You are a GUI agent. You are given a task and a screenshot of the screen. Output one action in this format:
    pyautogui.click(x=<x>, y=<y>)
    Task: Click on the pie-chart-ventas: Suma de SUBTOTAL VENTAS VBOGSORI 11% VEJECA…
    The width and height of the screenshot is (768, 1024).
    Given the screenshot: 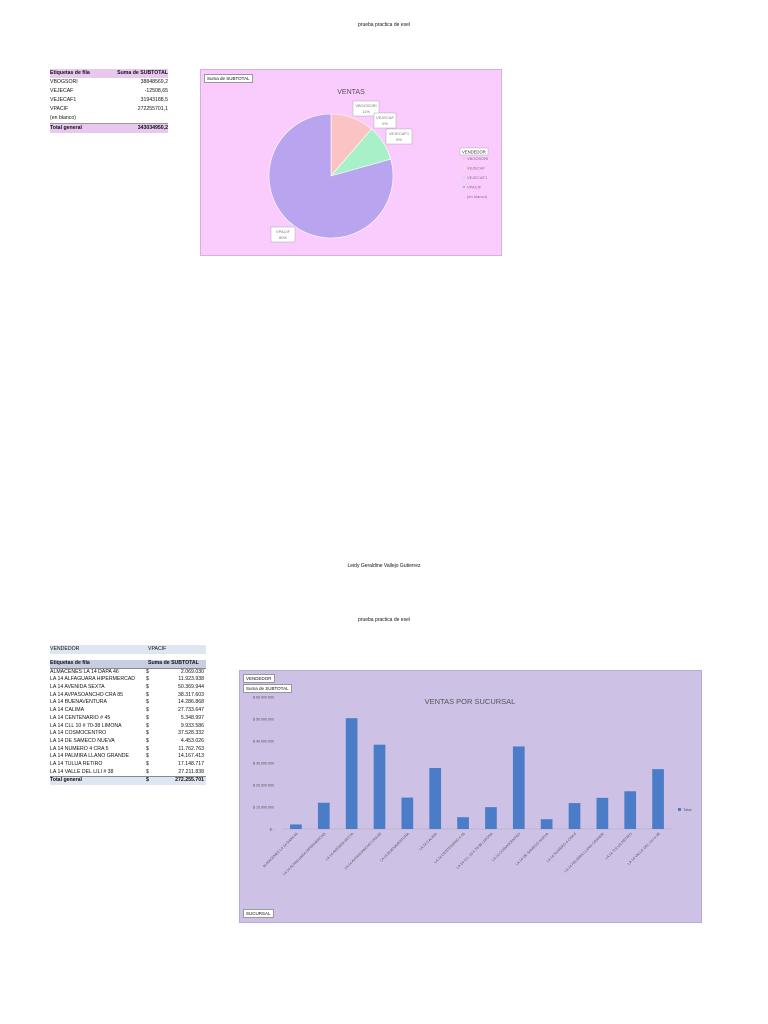 What is the action you would take?
    pyautogui.click(x=351, y=162)
    